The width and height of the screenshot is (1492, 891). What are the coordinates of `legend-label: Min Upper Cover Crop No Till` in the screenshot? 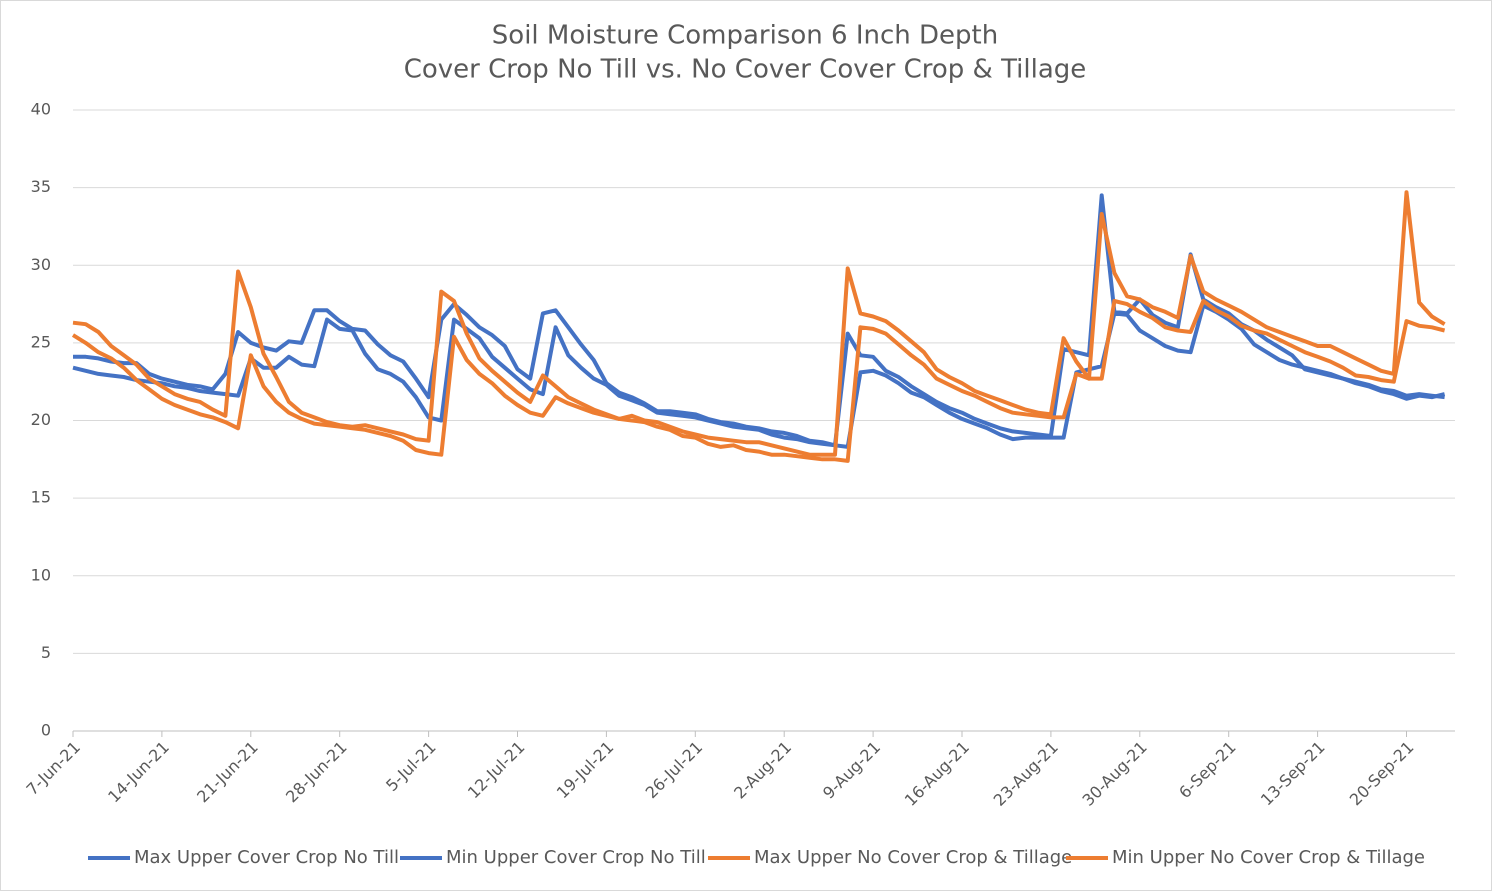 It's located at (576, 857).